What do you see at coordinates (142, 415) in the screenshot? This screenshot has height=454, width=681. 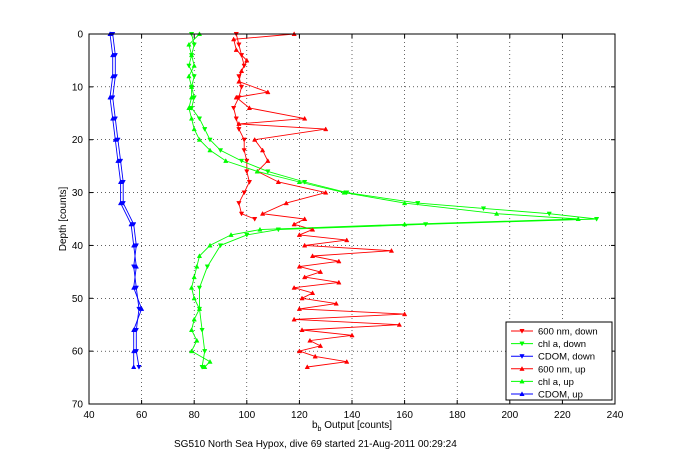 I see `x-tick-label: 60` at bounding box center [142, 415].